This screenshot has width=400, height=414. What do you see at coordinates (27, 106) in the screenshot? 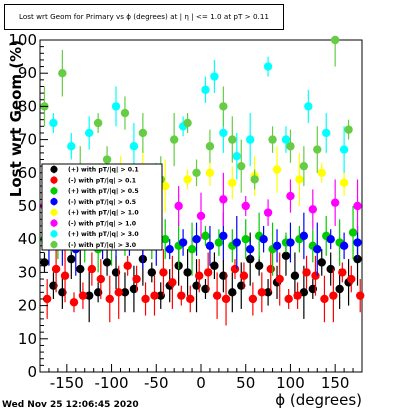
I see `y-tick-label: 80` at bounding box center [27, 106].